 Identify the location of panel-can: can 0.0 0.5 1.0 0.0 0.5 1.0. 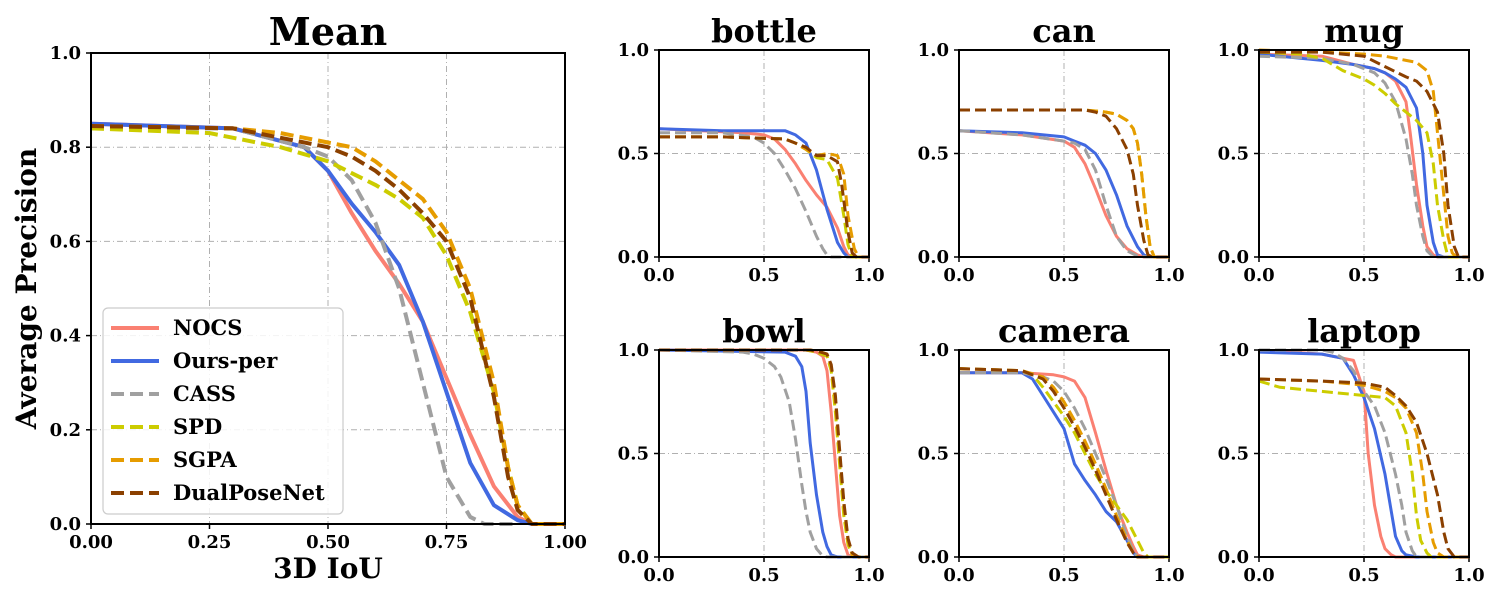
(1051, 149).